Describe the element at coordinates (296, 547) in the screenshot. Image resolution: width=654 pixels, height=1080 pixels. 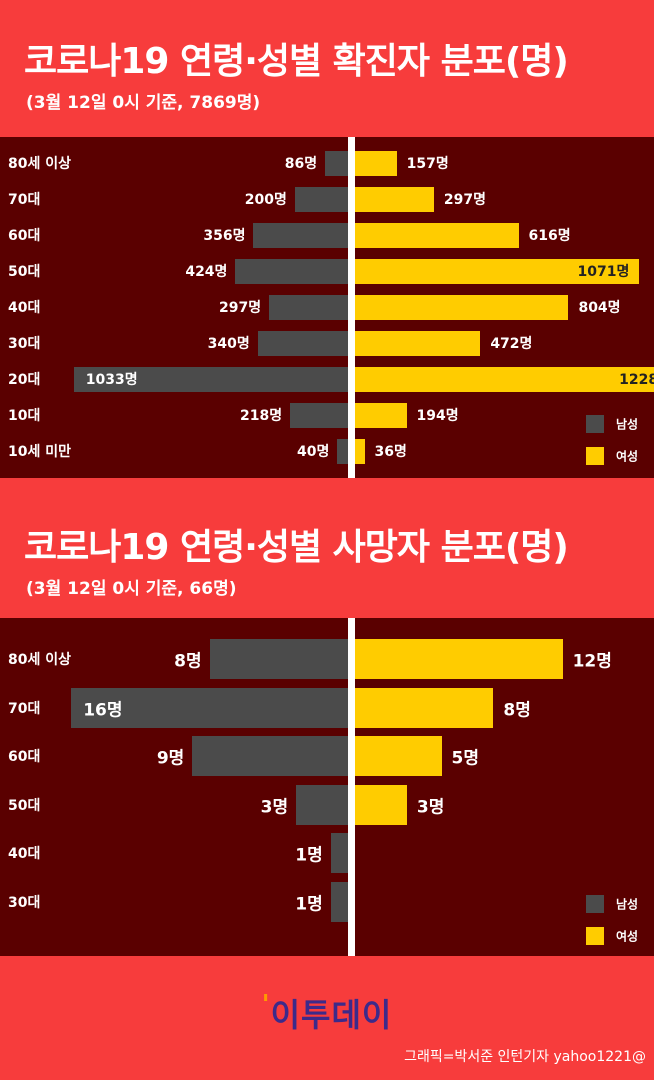
I see `chart2-title: 코로나19 연령·성별 사망자 분포(명)` at that location.